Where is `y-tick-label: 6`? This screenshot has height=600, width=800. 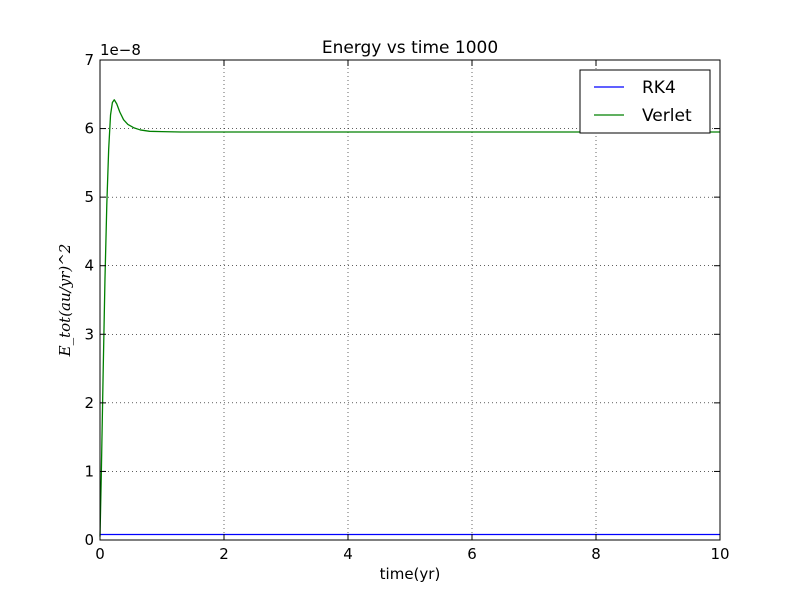
y-tick-label: 6 is located at coordinates (89, 129).